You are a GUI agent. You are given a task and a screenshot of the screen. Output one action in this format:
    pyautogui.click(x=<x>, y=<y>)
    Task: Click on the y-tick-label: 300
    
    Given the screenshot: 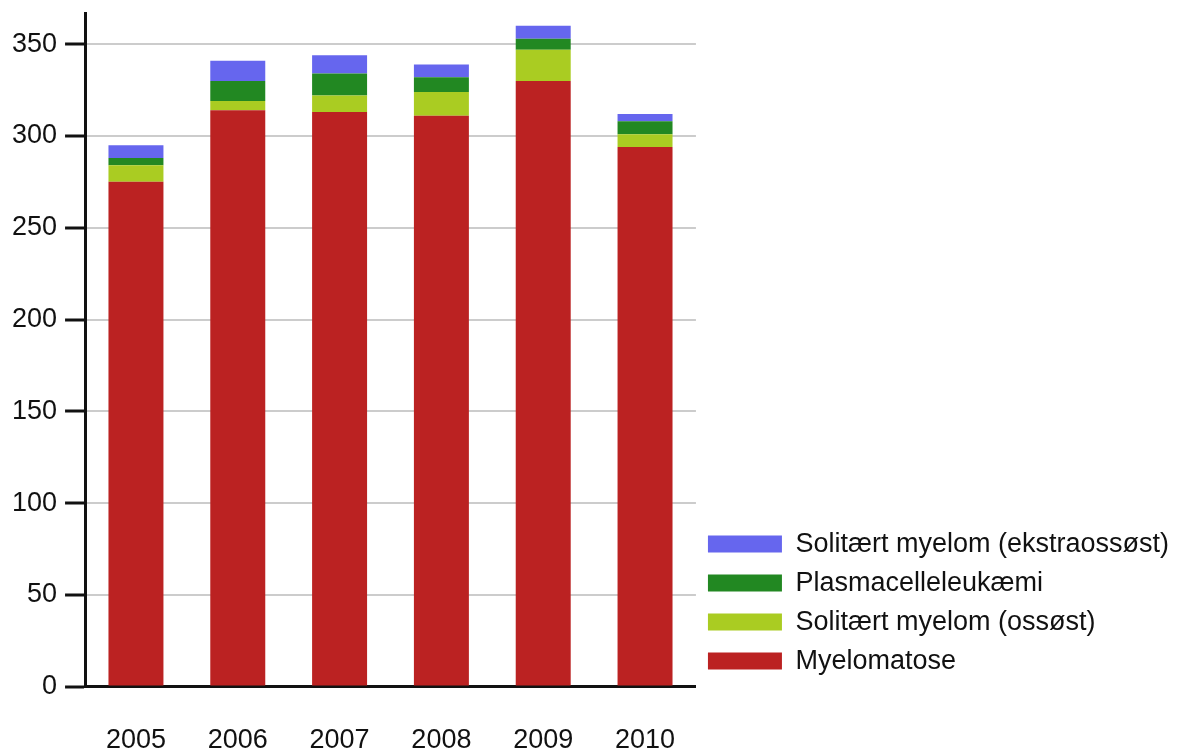 What is the action you would take?
    pyautogui.click(x=34, y=134)
    